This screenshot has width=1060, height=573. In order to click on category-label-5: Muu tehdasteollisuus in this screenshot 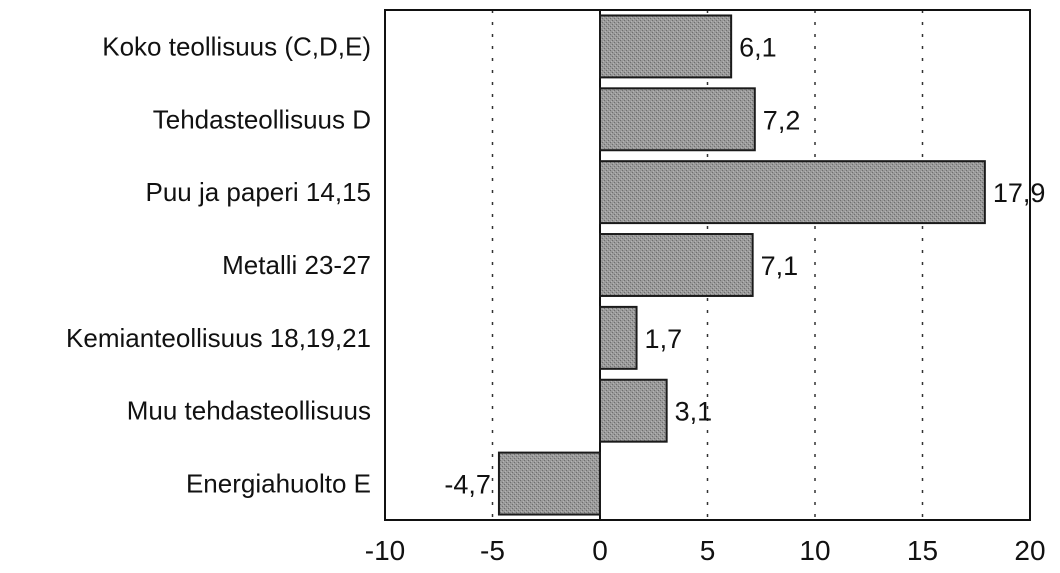, I will do `click(249, 411)`.